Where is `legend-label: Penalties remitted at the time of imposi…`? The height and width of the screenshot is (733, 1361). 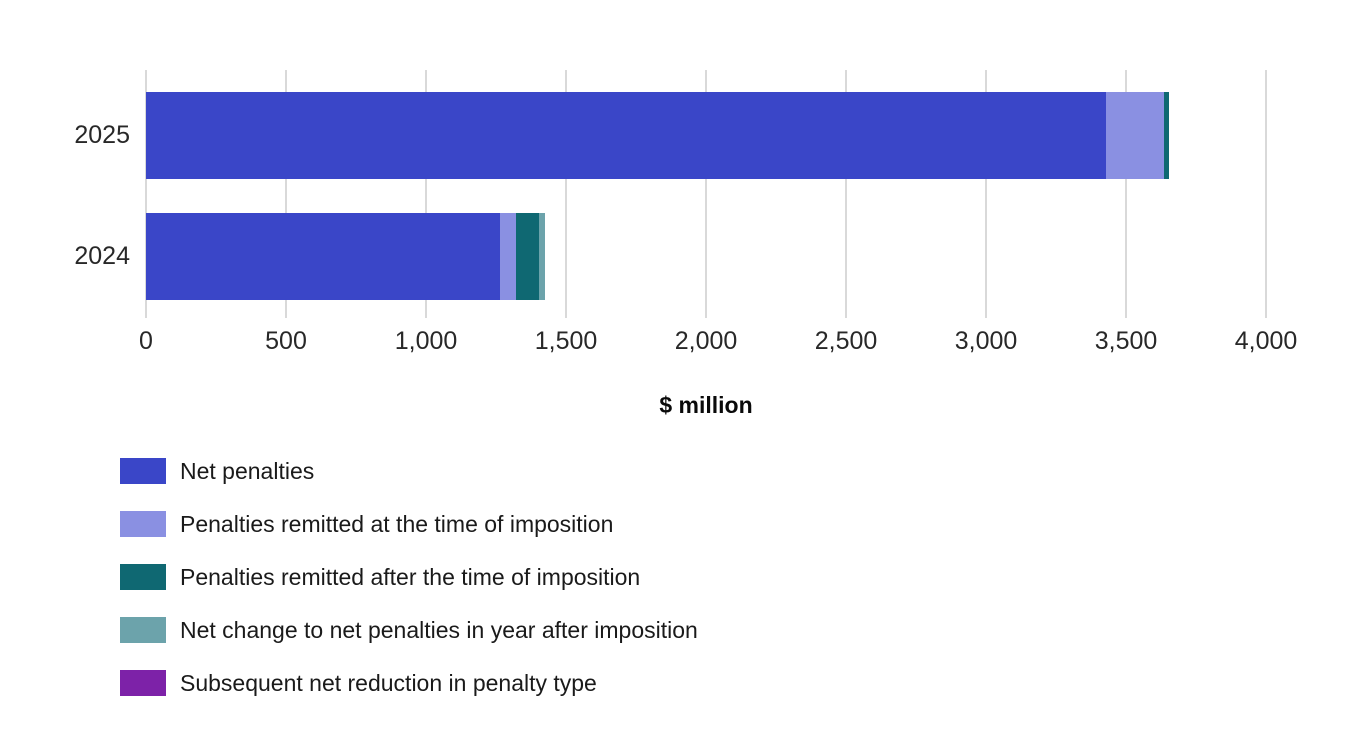 legend-label: Penalties remitted at the time of imposi… is located at coordinates (397, 523).